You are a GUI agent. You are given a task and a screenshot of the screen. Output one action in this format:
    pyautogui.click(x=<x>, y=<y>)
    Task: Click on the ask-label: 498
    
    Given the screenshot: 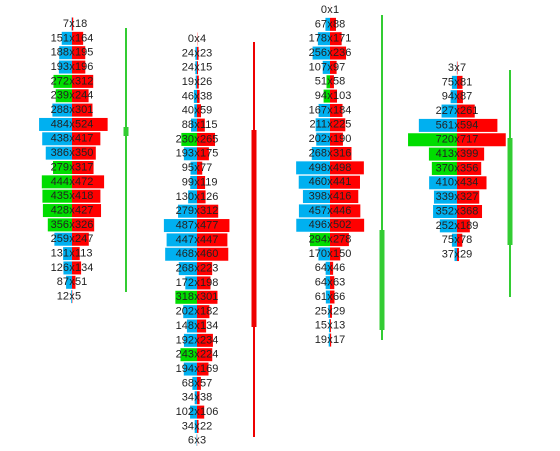 What is the action you would take?
    pyautogui.click(x=342, y=168)
    